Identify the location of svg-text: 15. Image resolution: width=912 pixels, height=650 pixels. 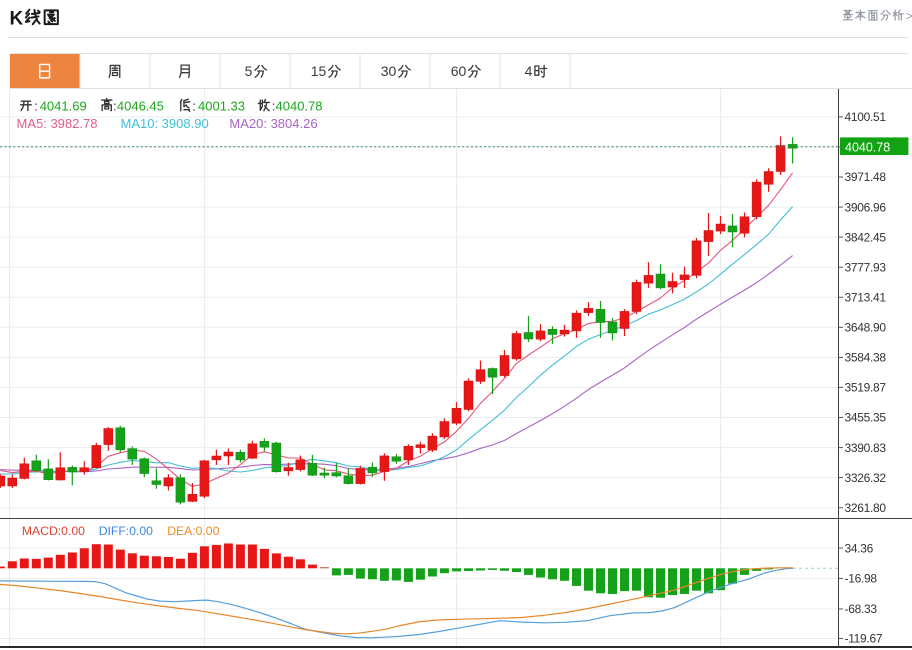
(319, 71).